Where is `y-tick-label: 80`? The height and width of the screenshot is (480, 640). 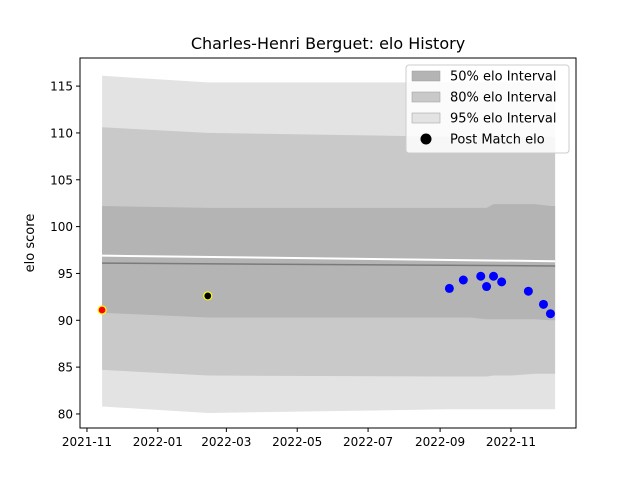
y-tick-label: 80 is located at coordinates (65, 414).